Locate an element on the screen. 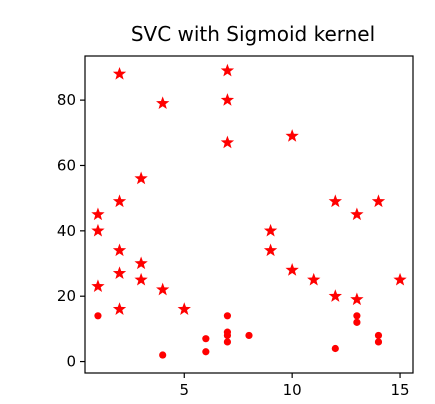  y-tick-label: 60 is located at coordinates (66, 165).